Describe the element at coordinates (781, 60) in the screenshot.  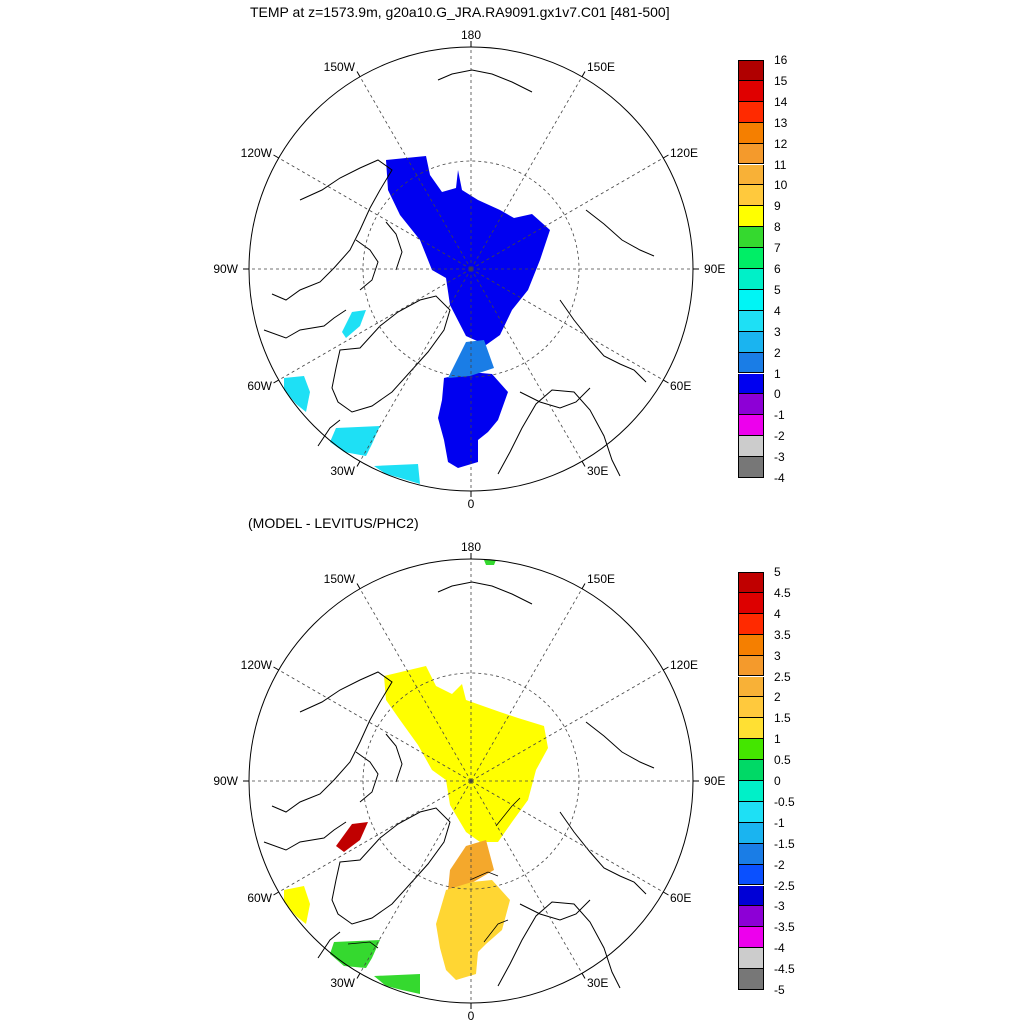
I see `colorbar-label: 16` at that location.